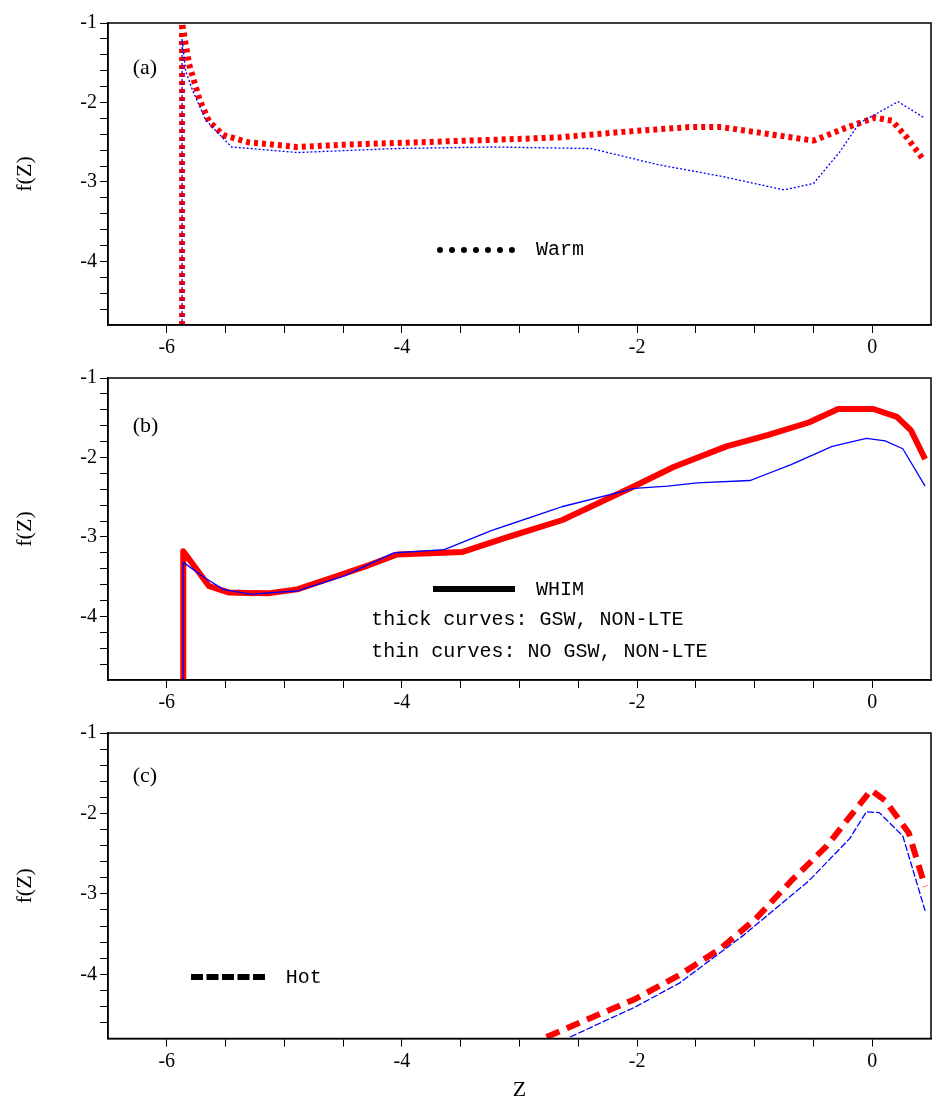  Describe the element at coordinates (747, 924) in the screenshot. I see `line-series` at that location.